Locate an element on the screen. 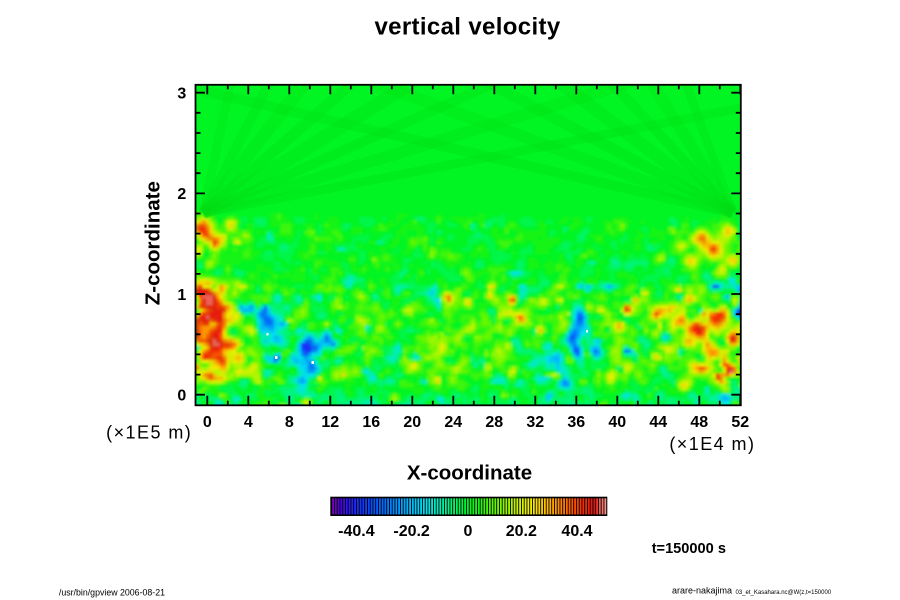  svg-text: 52 is located at coordinates (740, 422).